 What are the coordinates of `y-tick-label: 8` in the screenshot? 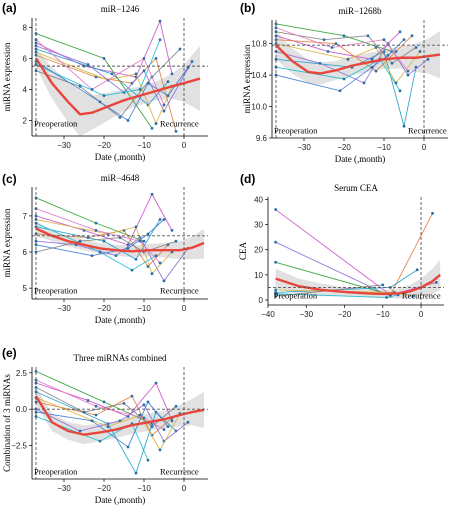 It's located at (25, 27).